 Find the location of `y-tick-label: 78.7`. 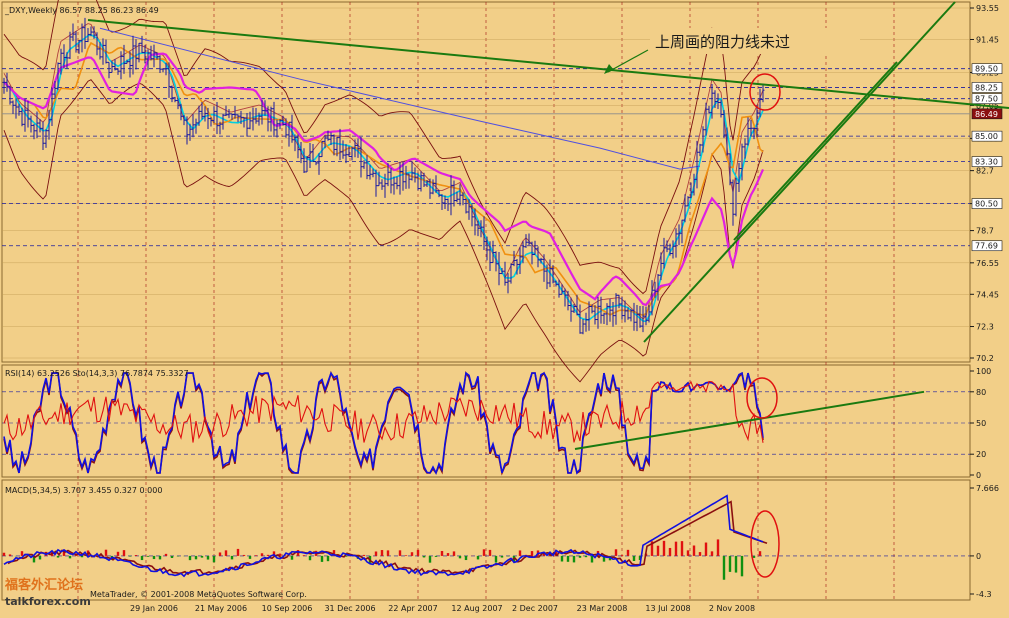

y-tick-label: 78.7 is located at coordinates (985, 231).